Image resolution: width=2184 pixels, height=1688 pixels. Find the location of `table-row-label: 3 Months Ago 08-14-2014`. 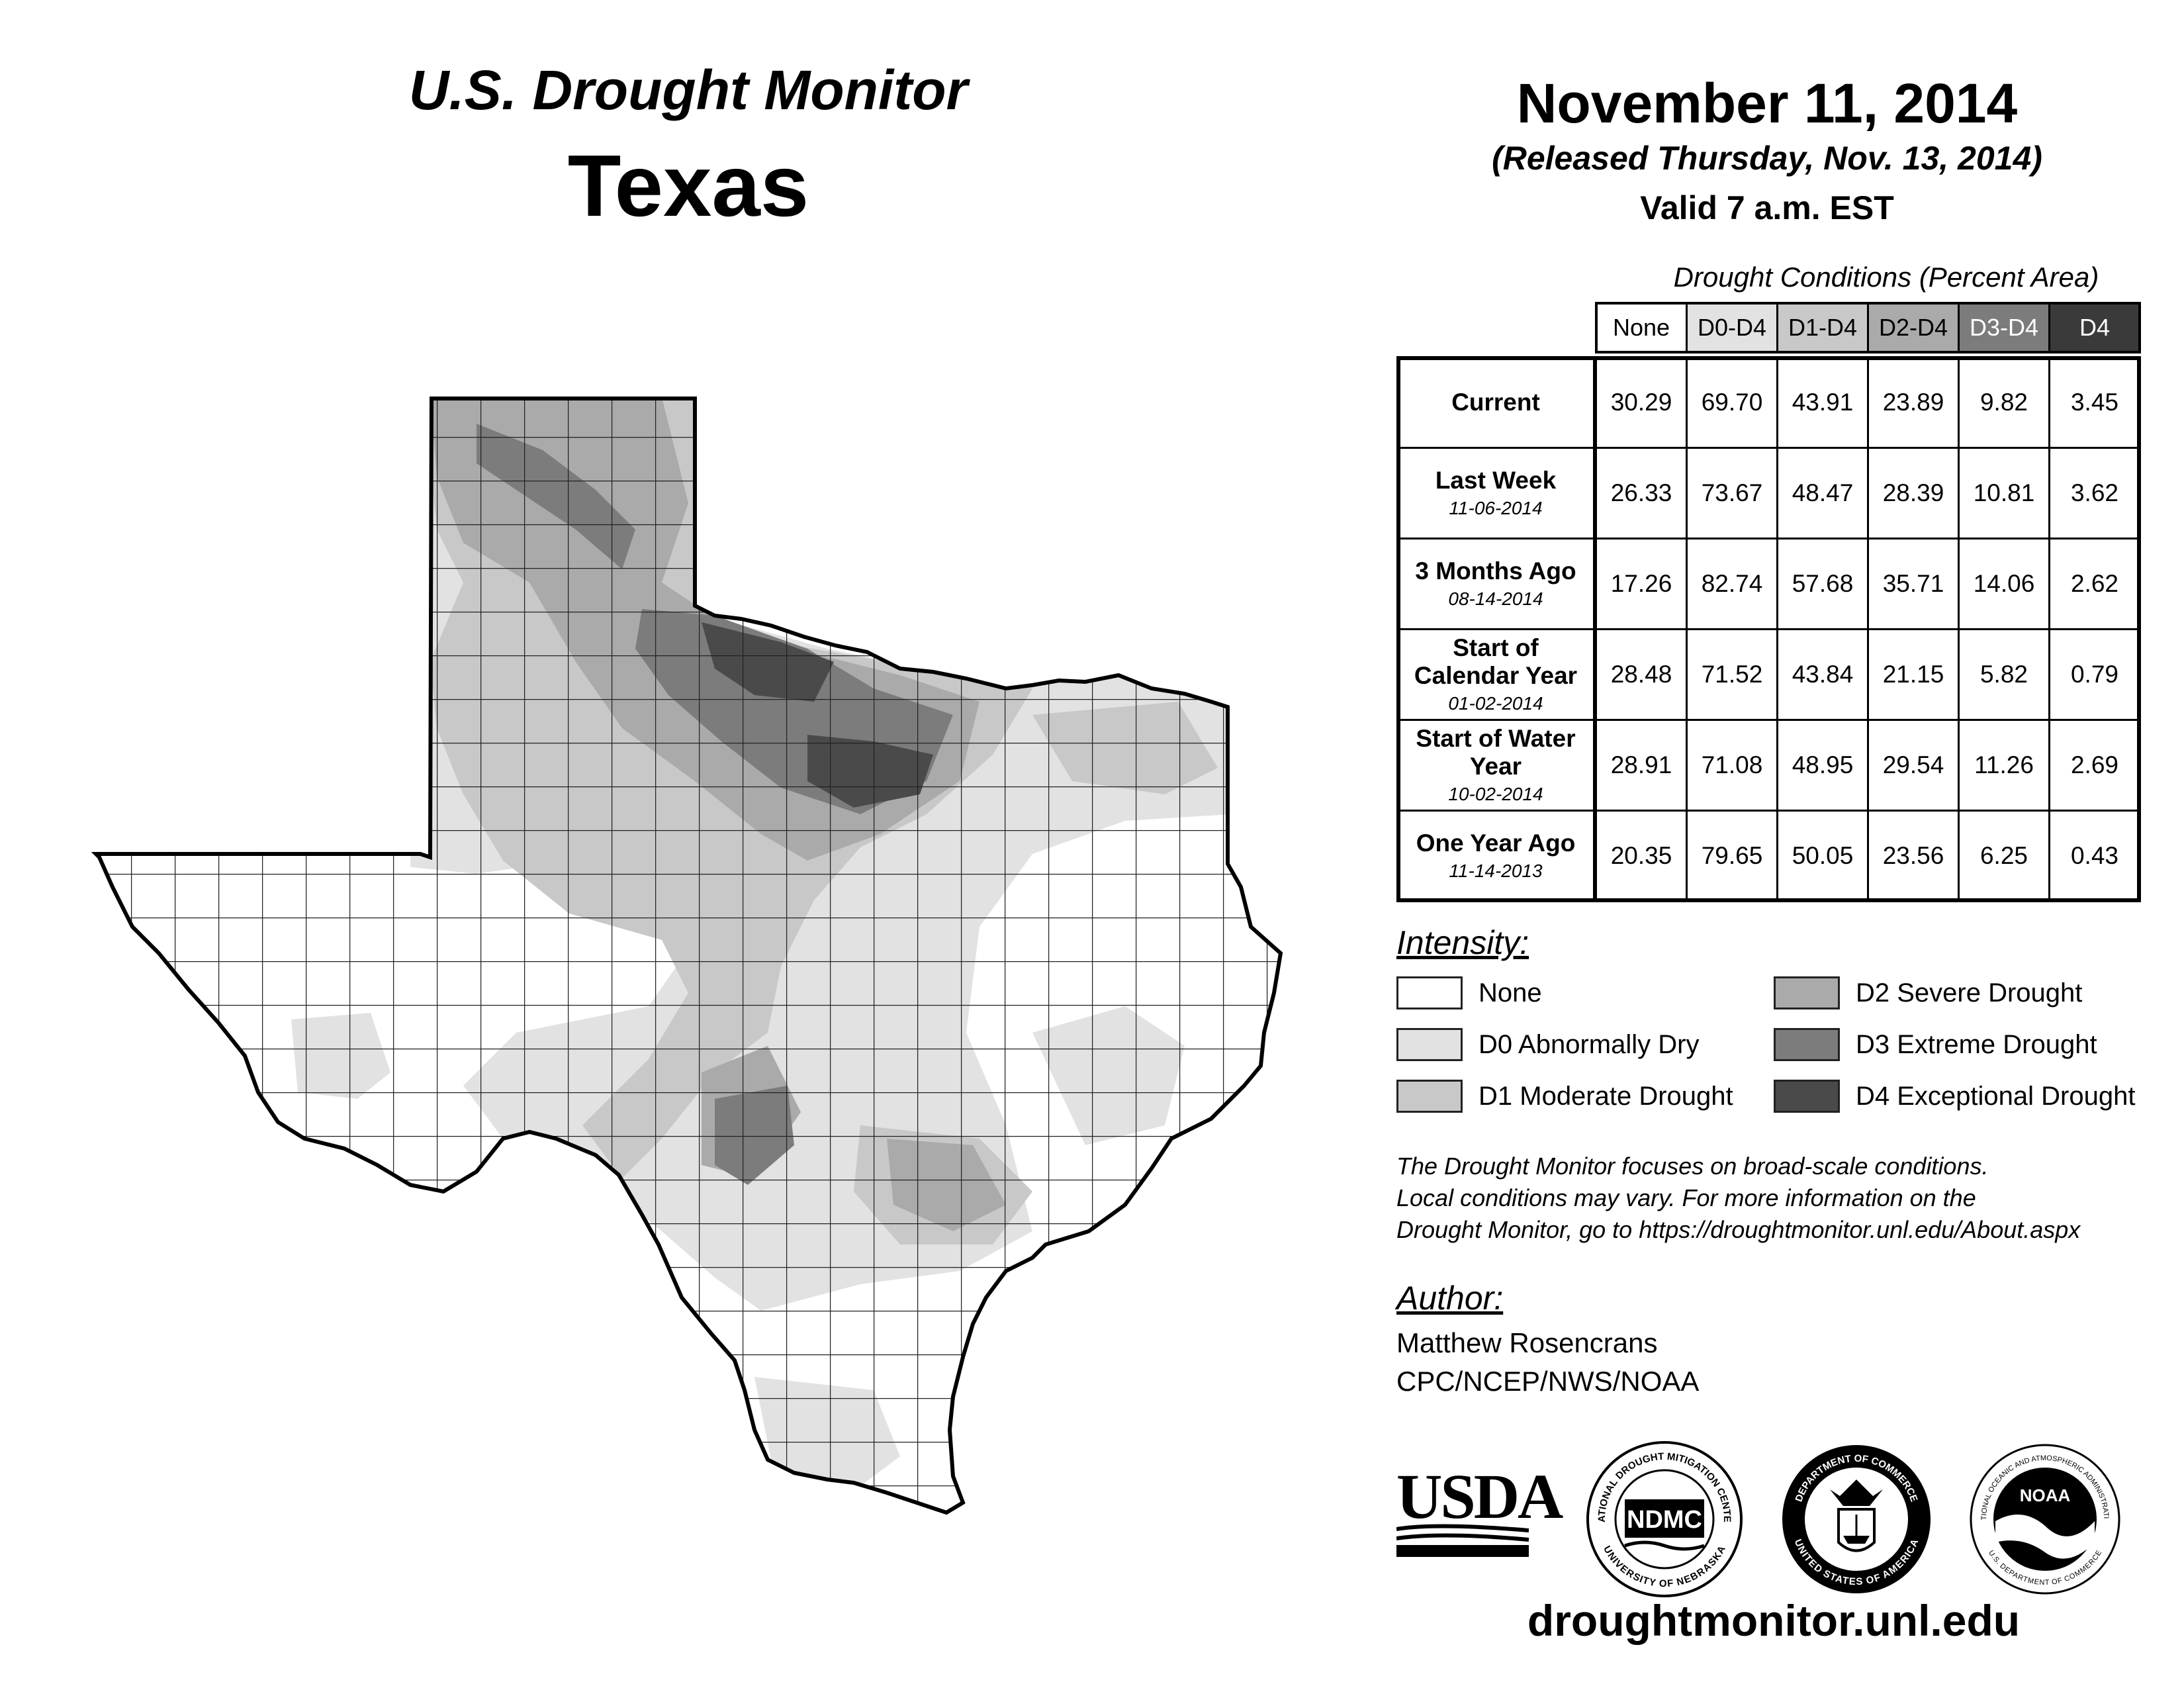

table-row-label: 3 Months Ago 08-14-2014 is located at coordinates (1496, 584).